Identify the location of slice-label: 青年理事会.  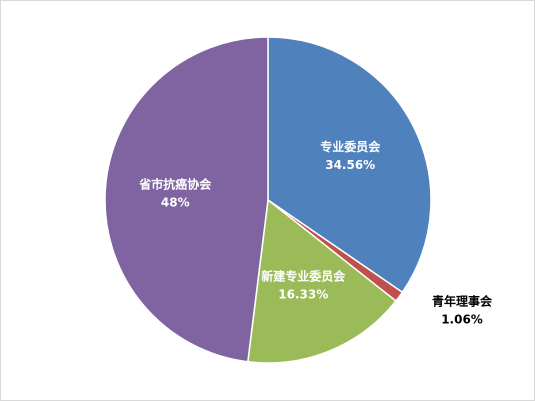
(462, 300).